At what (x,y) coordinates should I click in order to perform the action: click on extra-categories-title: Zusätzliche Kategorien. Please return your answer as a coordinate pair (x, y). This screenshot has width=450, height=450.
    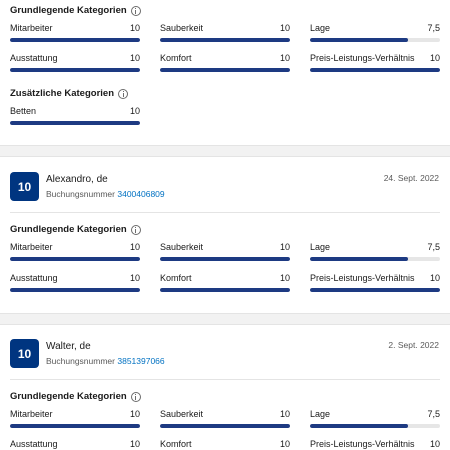
    Looking at the image, I should click on (69, 93).